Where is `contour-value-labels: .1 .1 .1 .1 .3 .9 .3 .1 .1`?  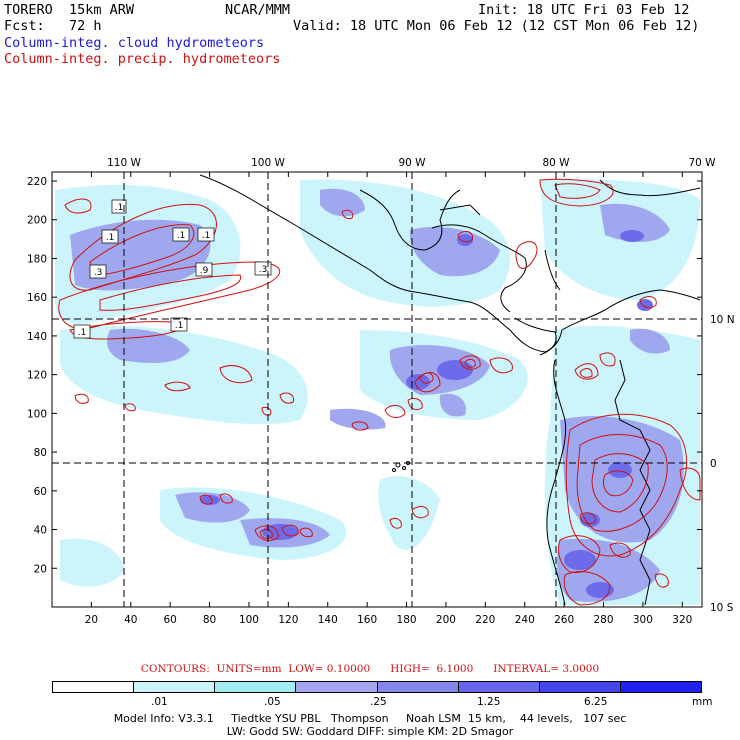
contour-value-labels: .1 .1 .1 .1 .3 .9 .3 .1 .1 is located at coordinates (172, 269).